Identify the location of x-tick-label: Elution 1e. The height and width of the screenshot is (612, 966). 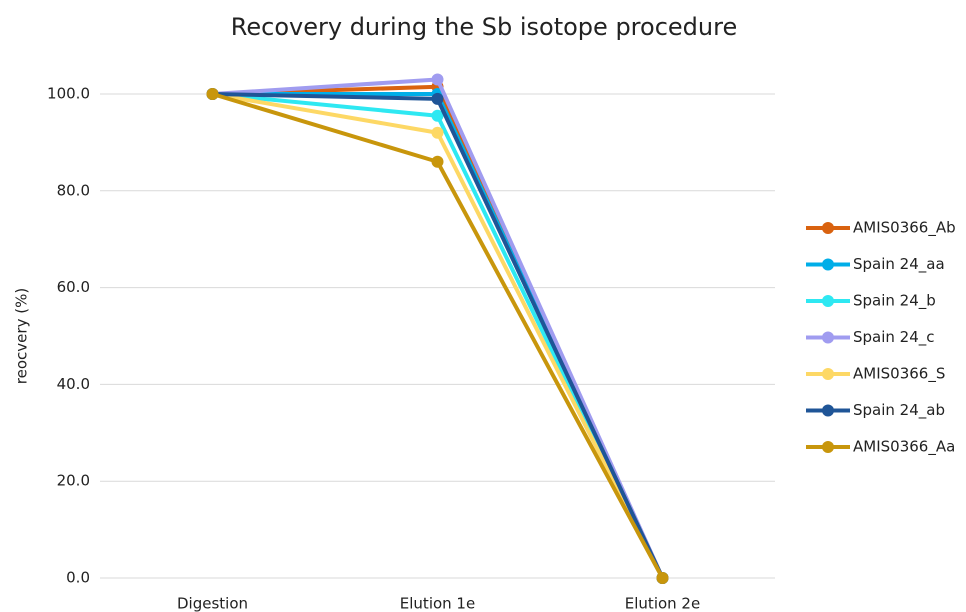
(437, 603).